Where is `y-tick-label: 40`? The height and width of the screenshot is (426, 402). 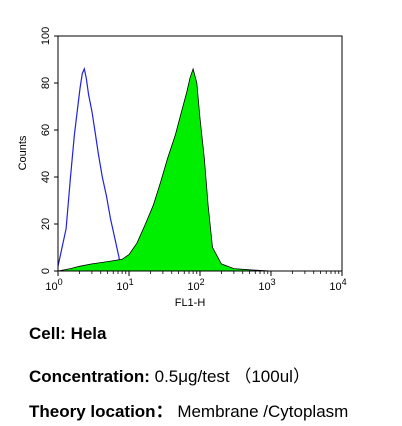
y-tick-label: 40 is located at coordinates (46, 177).